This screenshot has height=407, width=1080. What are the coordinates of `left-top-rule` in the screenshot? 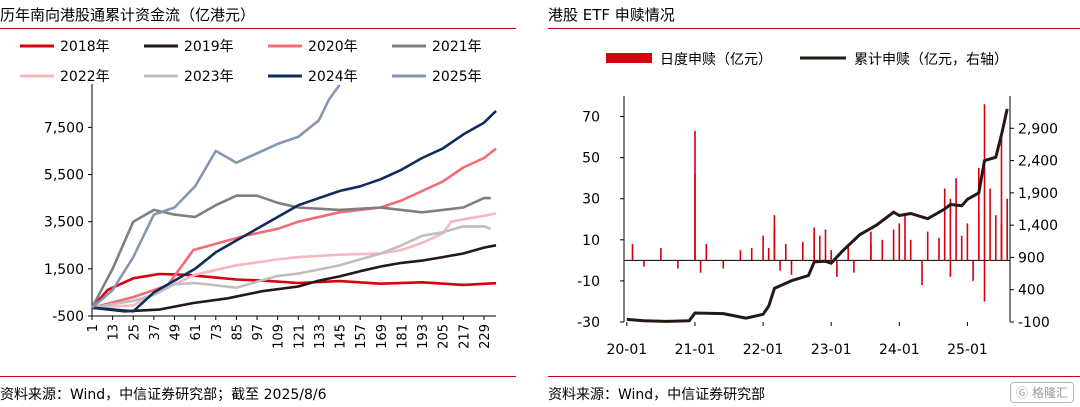 It's located at (258, 28).